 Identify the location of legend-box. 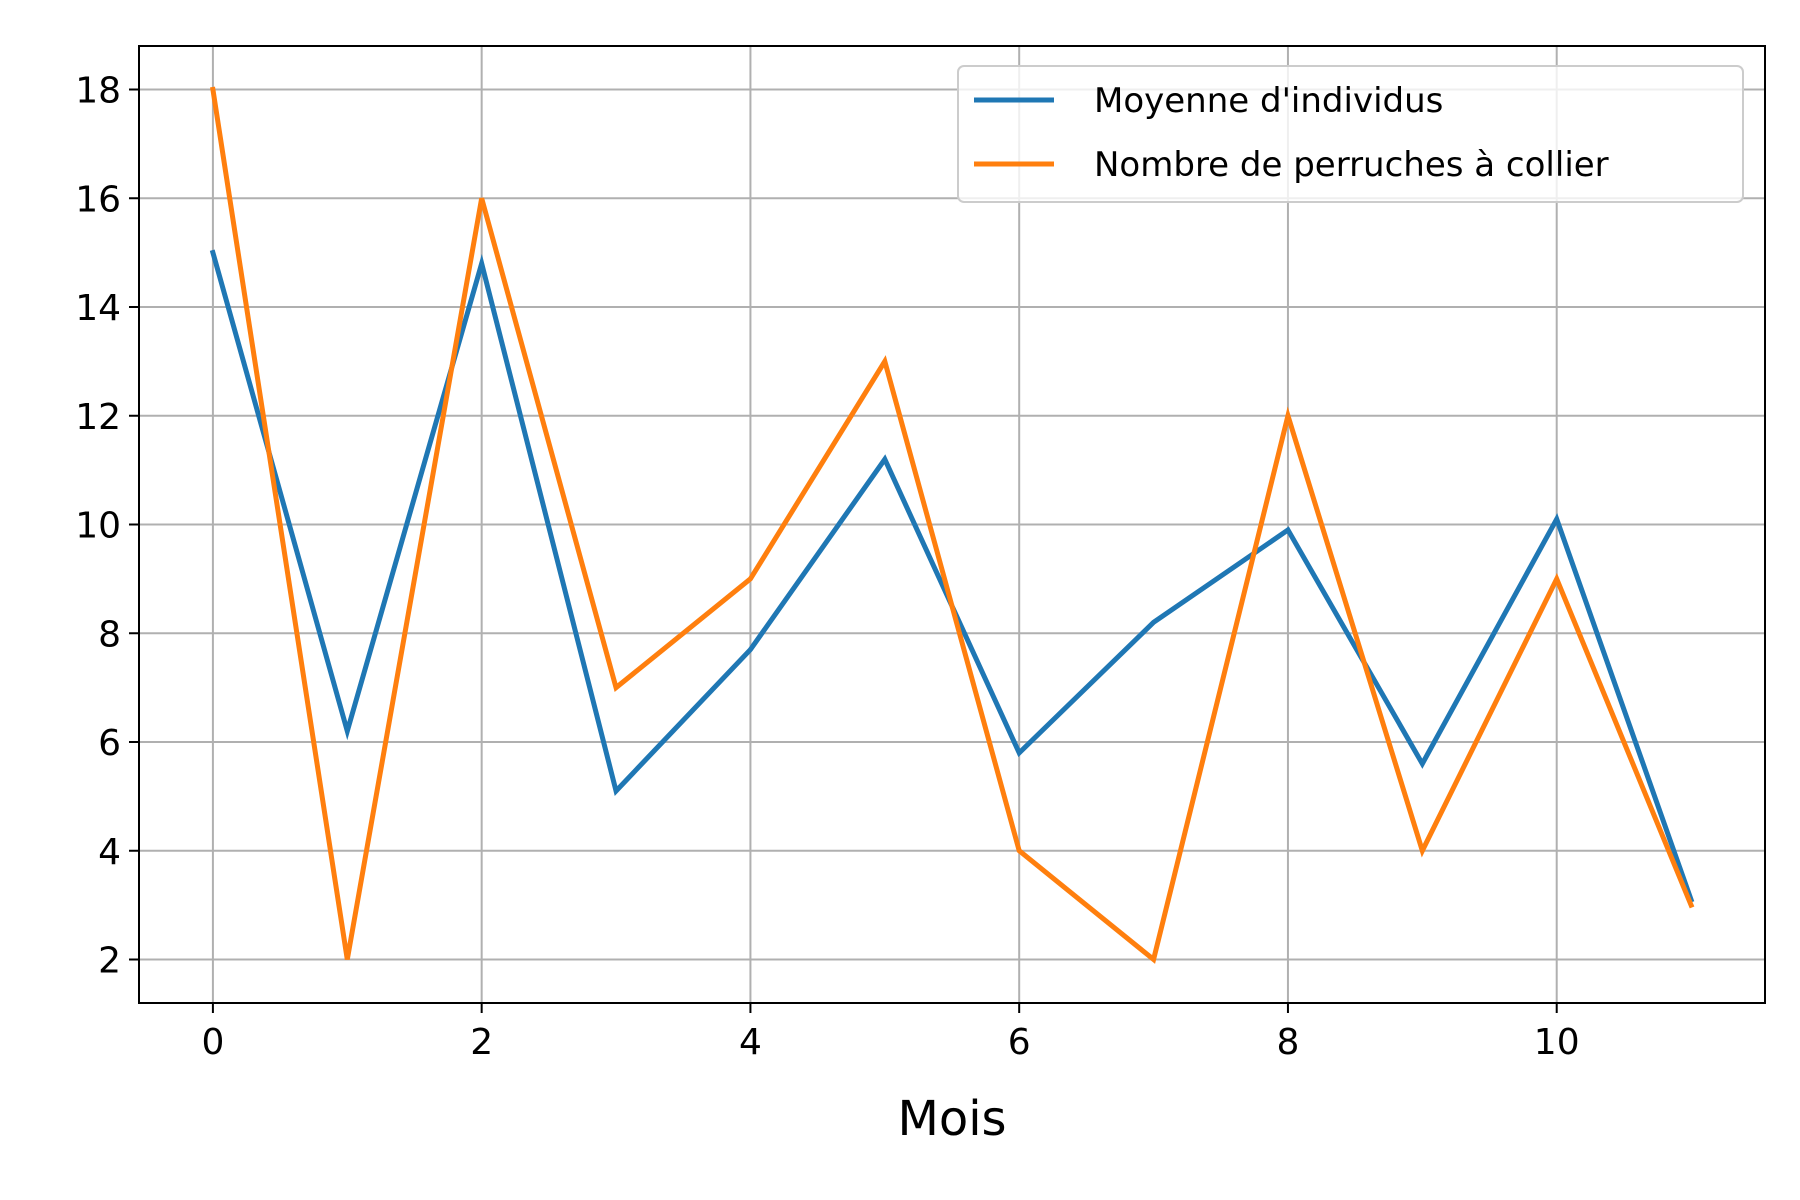
(1350, 134).